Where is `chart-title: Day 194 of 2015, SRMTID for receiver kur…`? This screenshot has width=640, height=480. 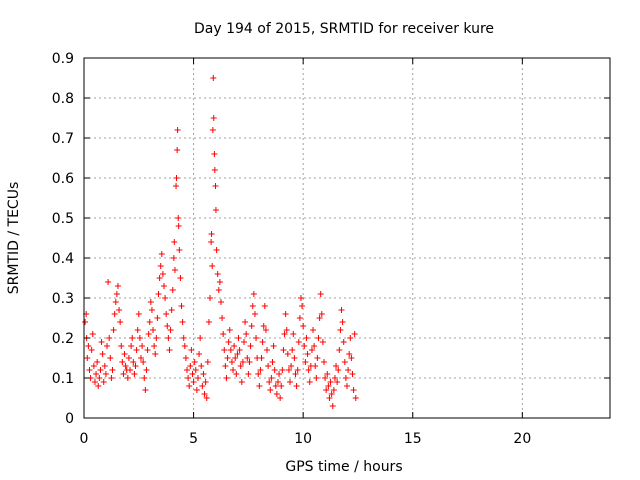 chart-title: Day 194 of 2015, SRMTID for receiver kur… is located at coordinates (344, 29).